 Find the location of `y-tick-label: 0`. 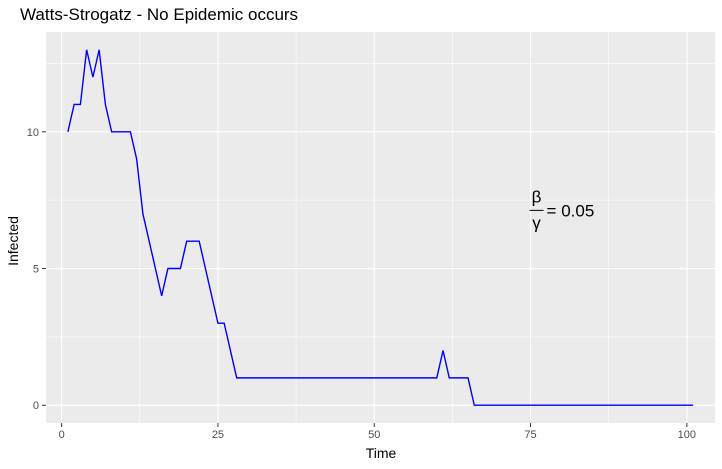

y-tick-label: 0 is located at coordinates (36, 406).